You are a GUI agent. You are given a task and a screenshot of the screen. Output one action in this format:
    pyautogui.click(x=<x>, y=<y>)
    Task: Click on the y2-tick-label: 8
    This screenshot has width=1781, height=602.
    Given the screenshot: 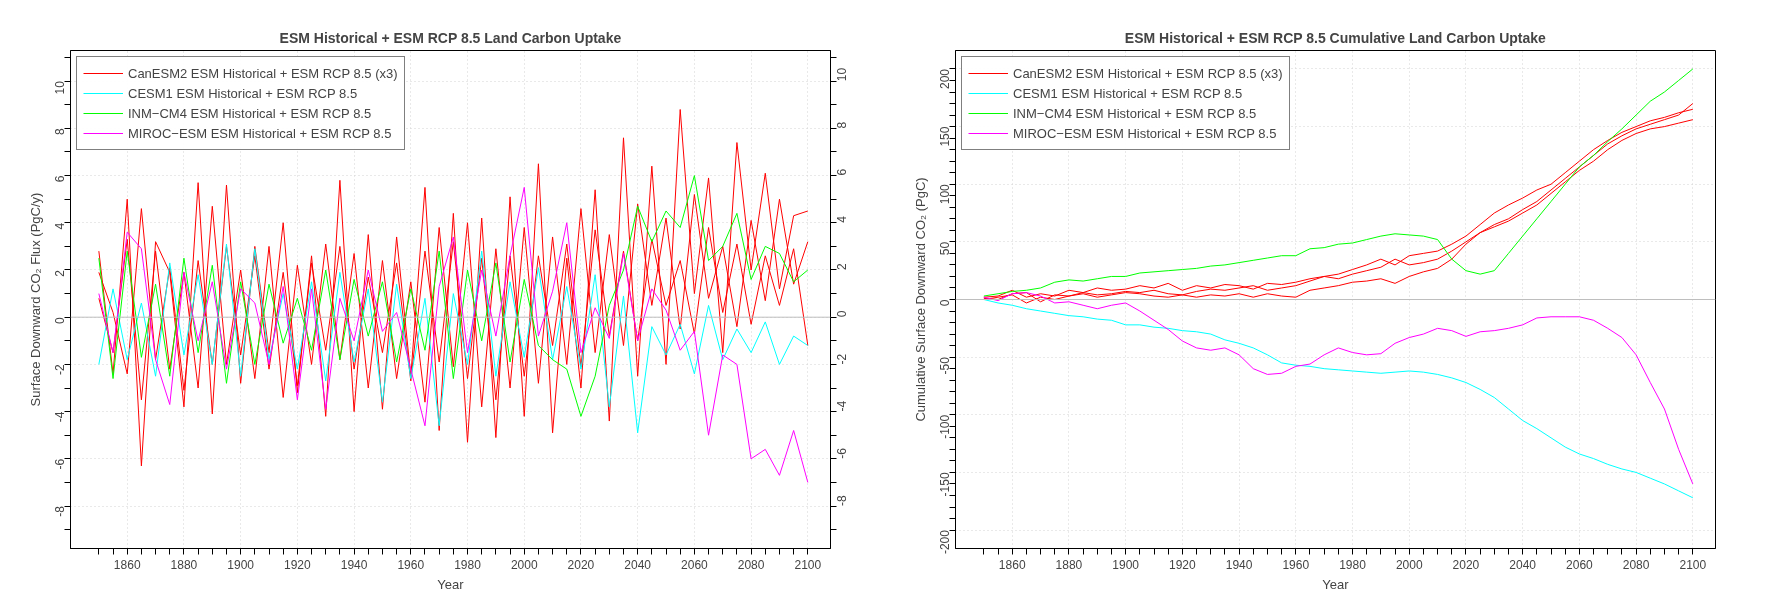 What is the action you would take?
    pyautogui.click(x=842, y=125)
    